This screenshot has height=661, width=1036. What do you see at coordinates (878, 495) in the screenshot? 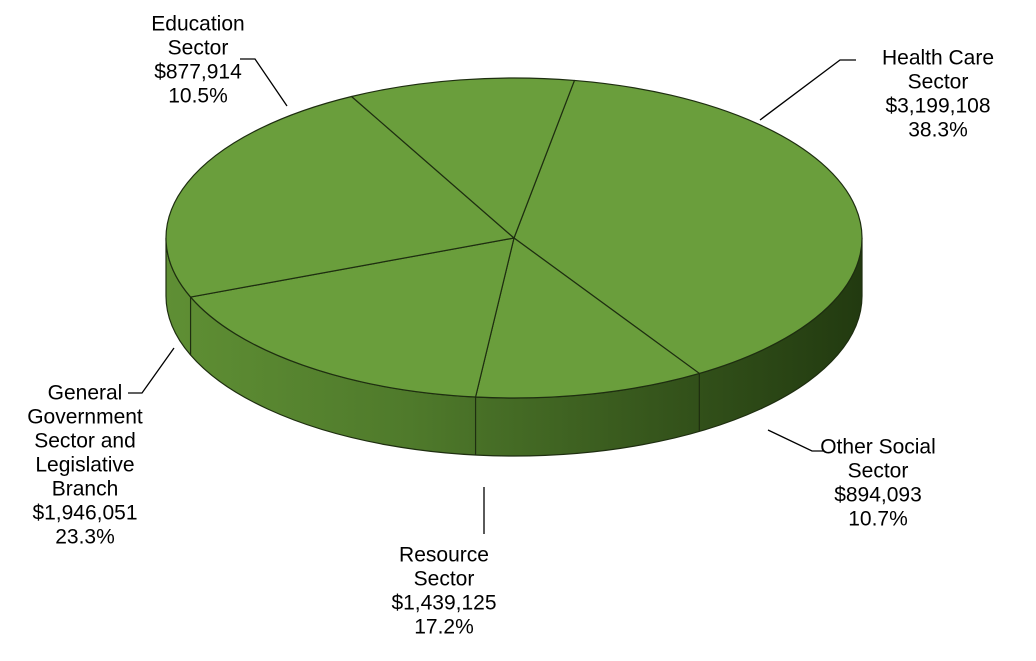
I see `value-label: $894,093` at bounding box center [878, 495].